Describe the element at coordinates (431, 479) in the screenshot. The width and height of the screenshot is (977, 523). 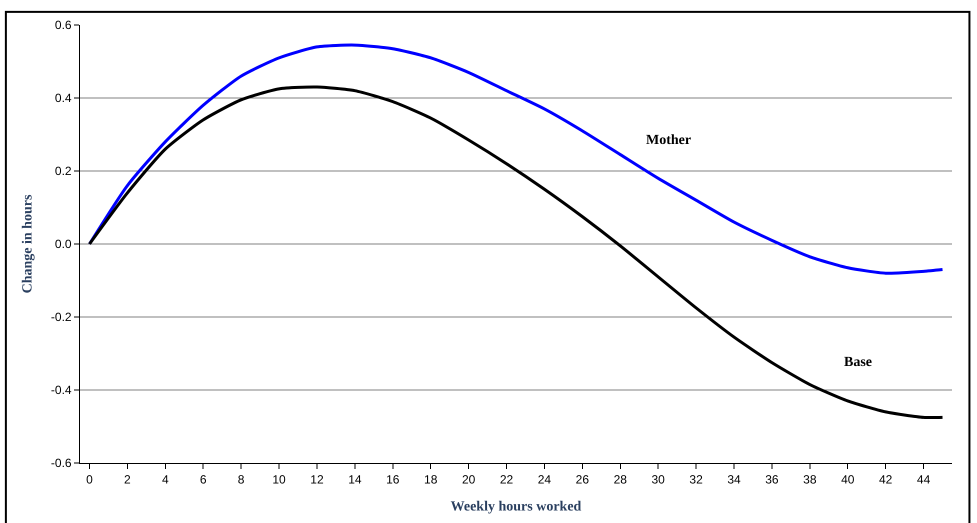
I see `x-tick-label: 18` at that location.